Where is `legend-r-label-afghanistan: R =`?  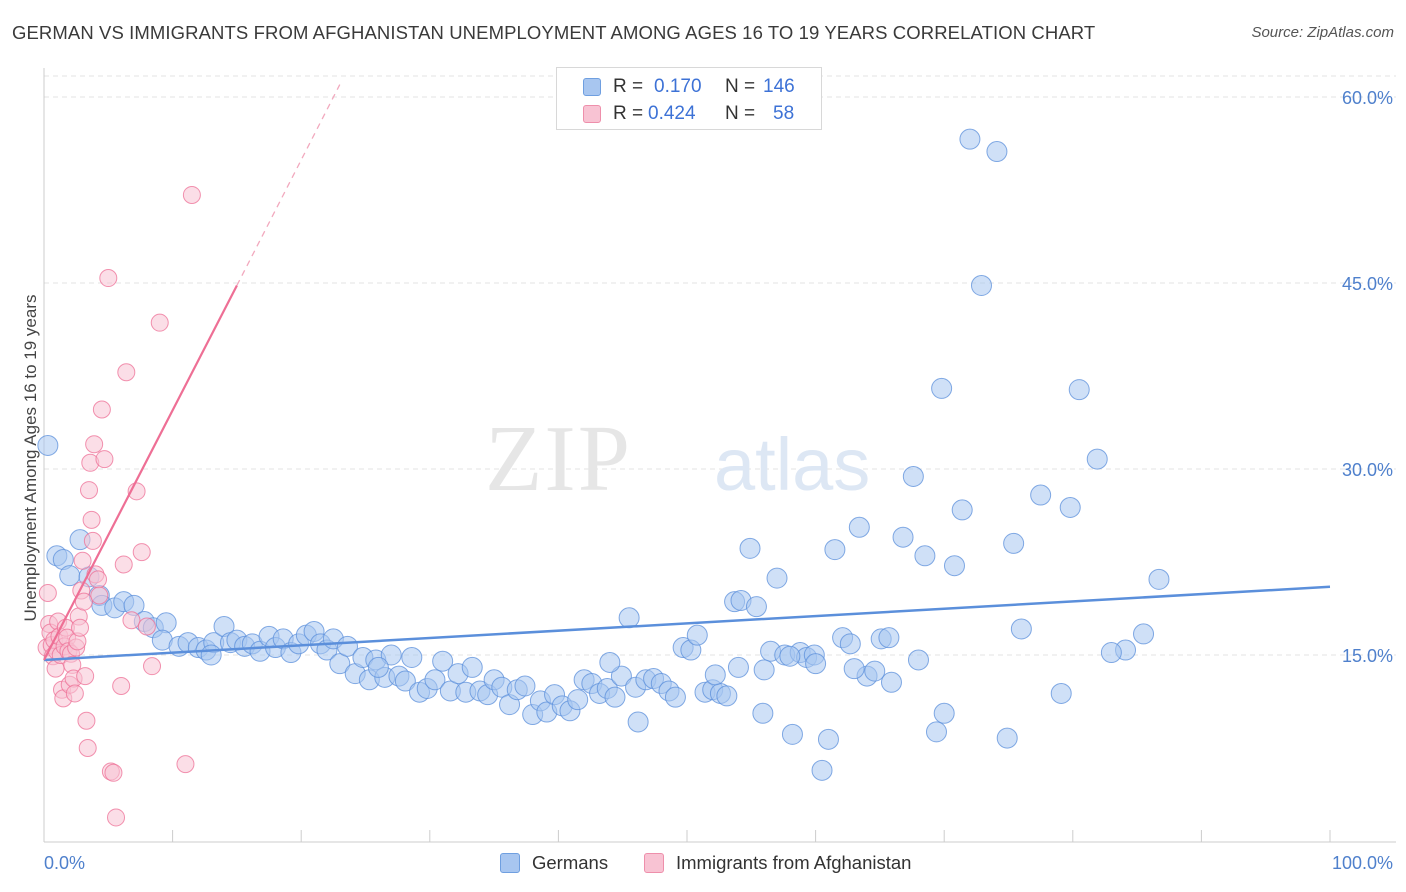
legend-r-label-afghanistan: R = is located at coordinates (628, 113).